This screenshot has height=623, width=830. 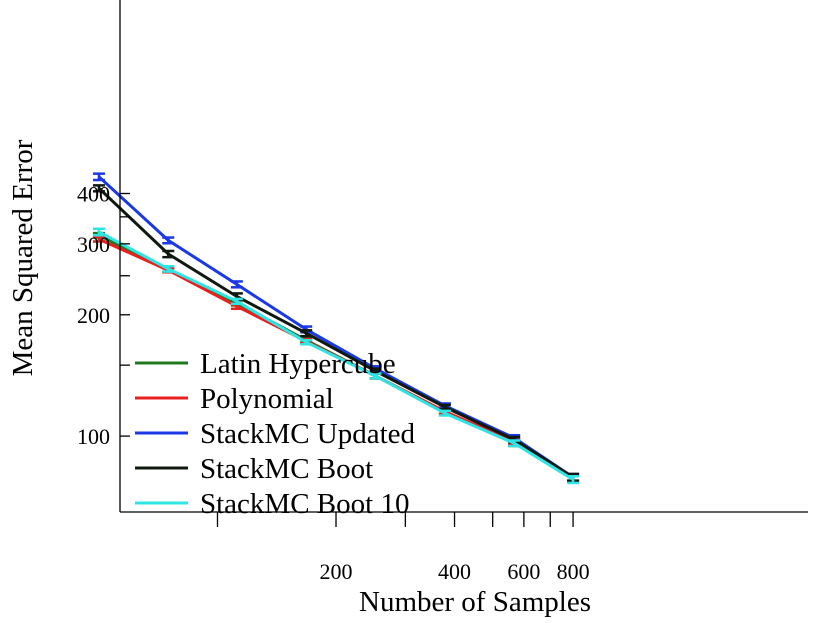 I want to click on x-axis-title: Number of Samples, so click(x=475, y=602).